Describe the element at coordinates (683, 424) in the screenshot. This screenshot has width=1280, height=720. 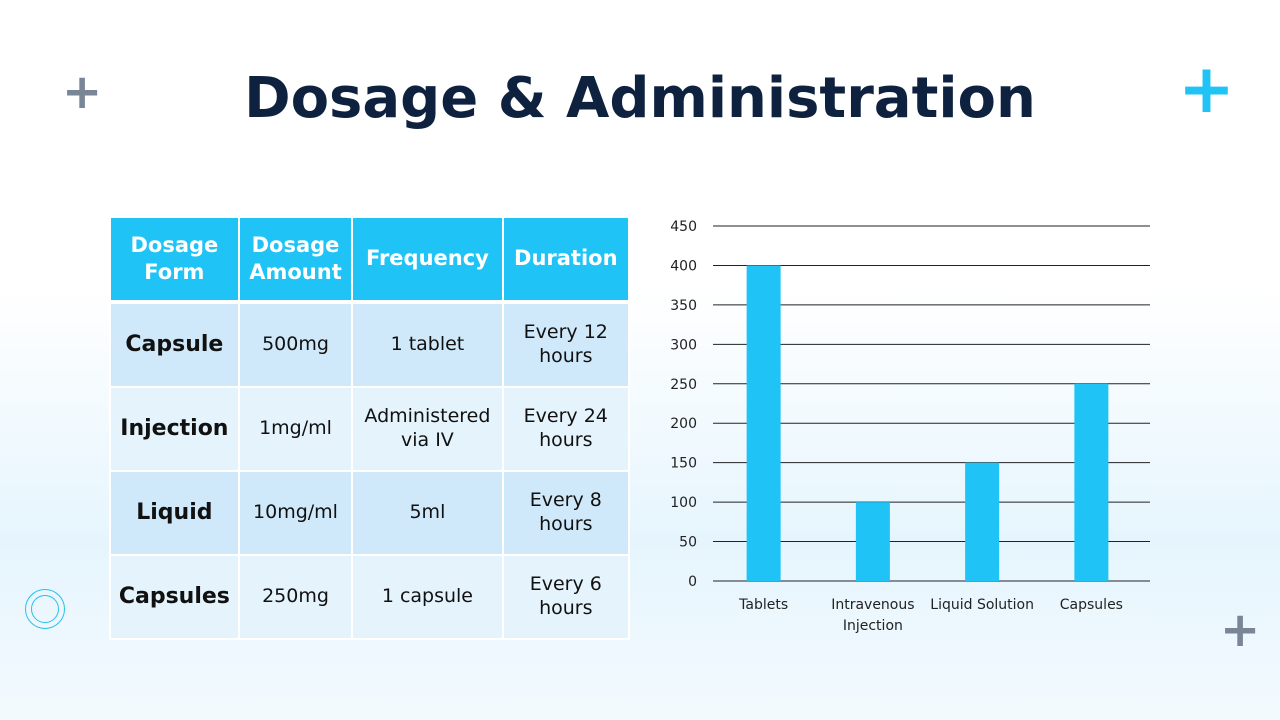
I see `y-tick-label: 200` at that location.